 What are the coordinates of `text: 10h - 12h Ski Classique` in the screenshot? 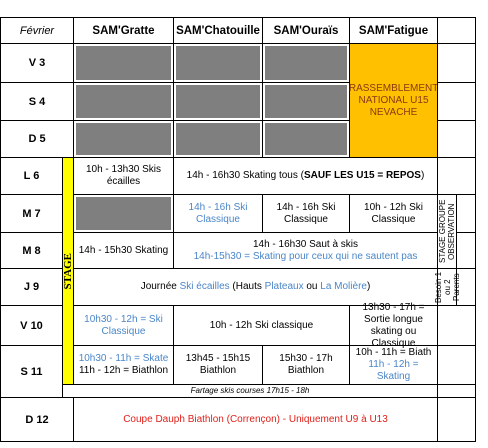 It's located at (393, 213).